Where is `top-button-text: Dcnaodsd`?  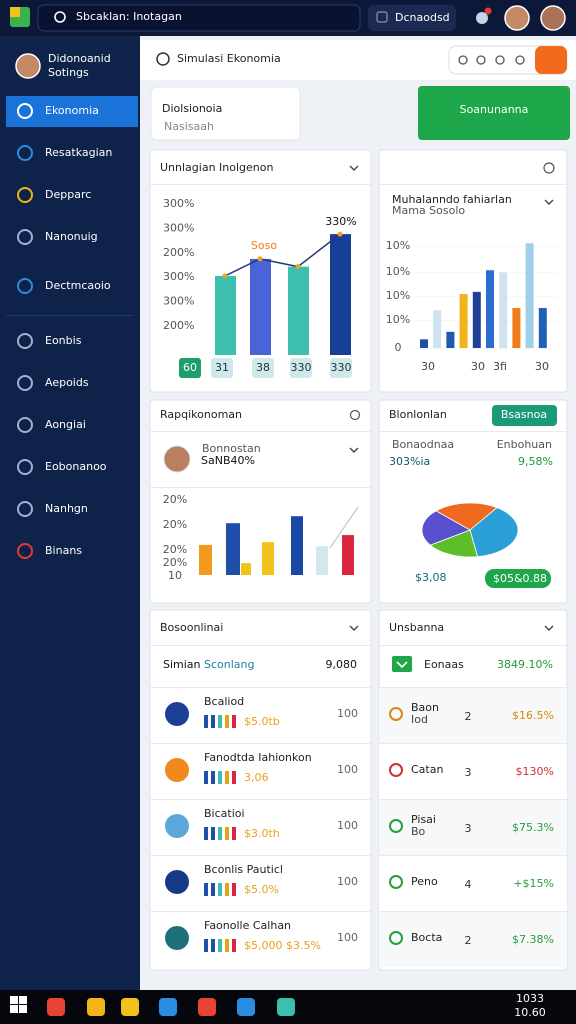 top-button-text: Dcnaodsd is located at coordinates (422, 17).